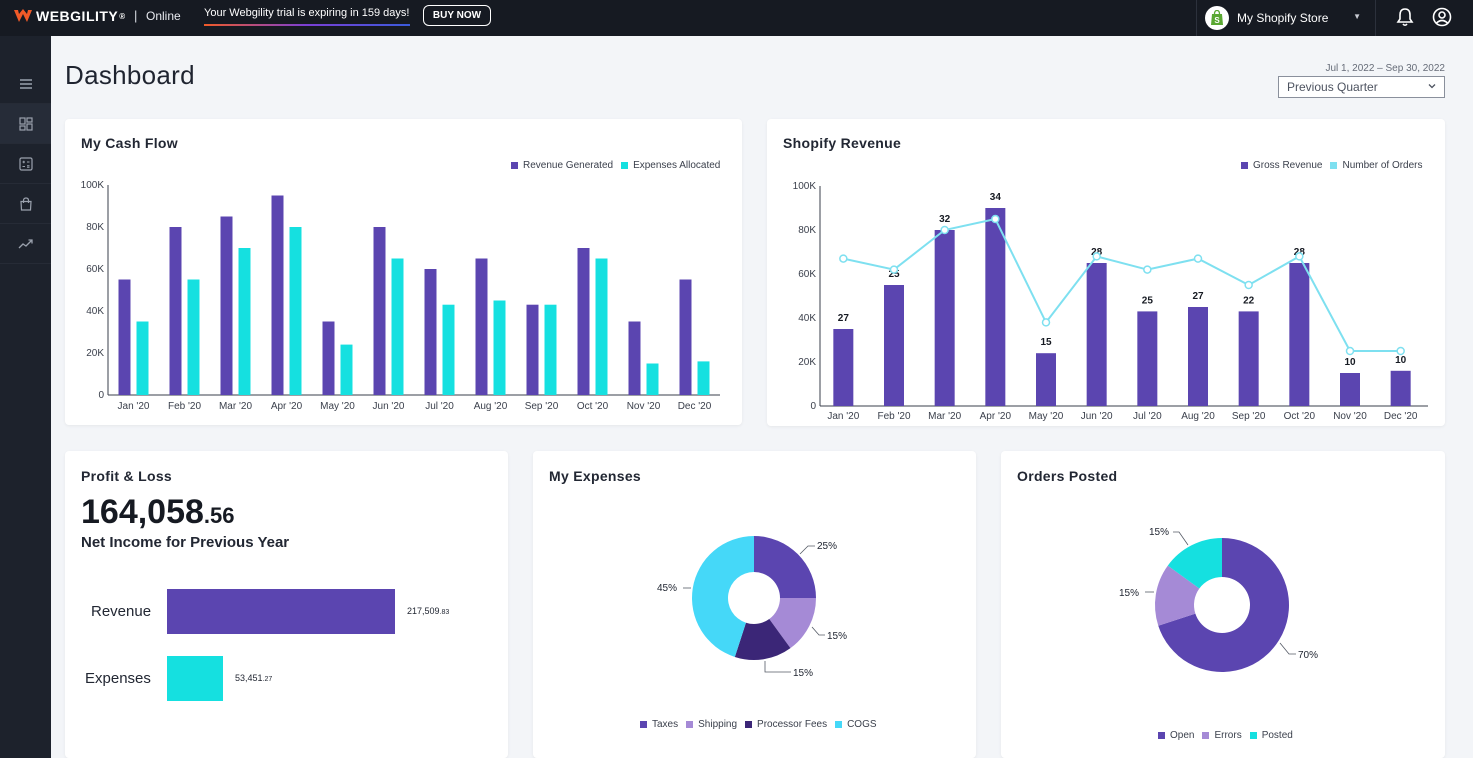 This screenshot has width=1473, height=758. What do you see at coordinates (25, 204) in the screenshot?
I see `sidebar-item-orders` at bounding box center [25, 204].